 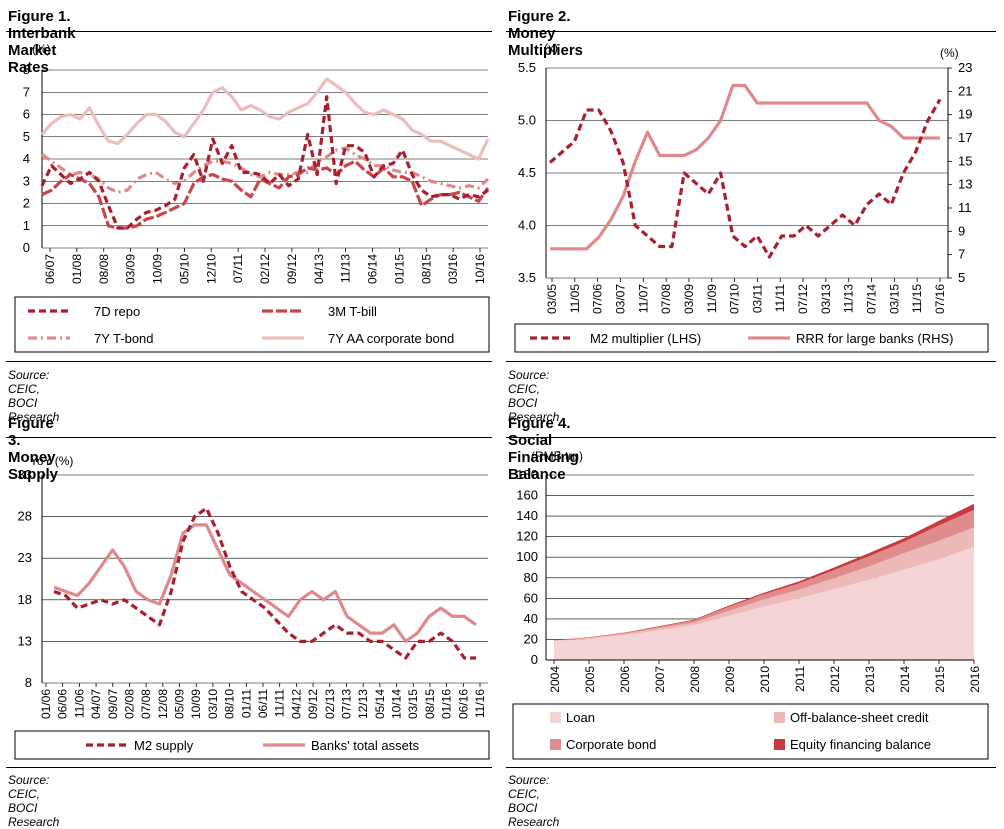 What do you see at coordinates (735, 299) in the screenshot?
I see `x-tick-label: 07/10` at bounding box center [735, 299].